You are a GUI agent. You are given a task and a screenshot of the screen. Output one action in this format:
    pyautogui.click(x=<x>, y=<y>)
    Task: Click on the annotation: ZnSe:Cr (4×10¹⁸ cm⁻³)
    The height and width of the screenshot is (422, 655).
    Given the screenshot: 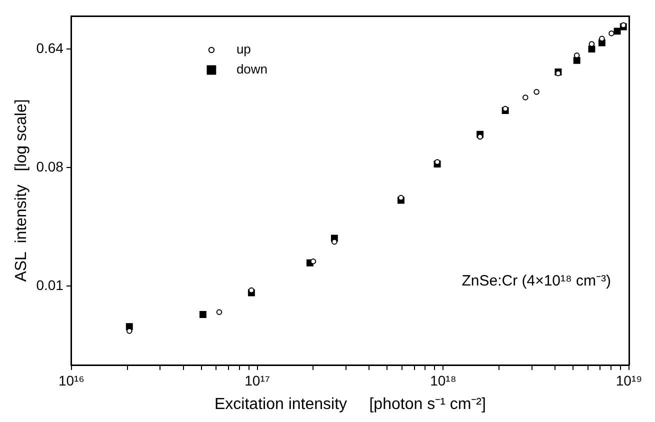 What is the action you would take?
    pyautogui.click(x=536, y=281)
    